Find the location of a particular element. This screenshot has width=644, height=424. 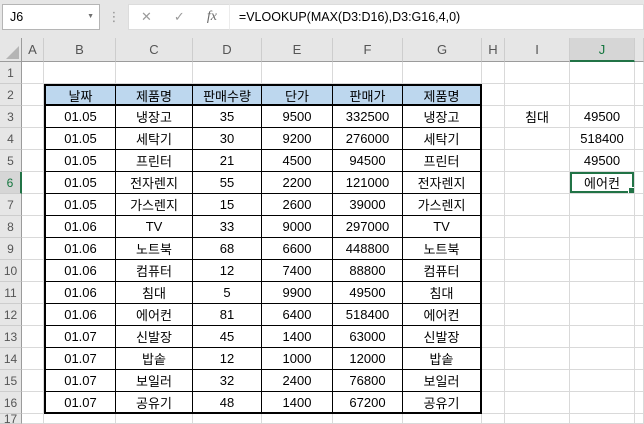

cell-F16: 67200 is located at coordinates (368, 403).